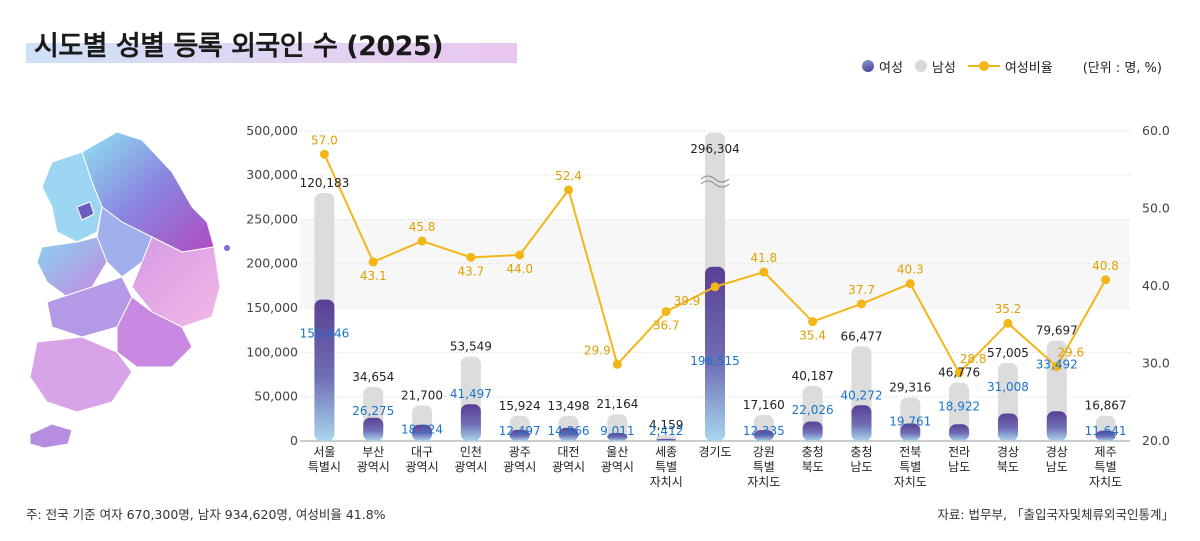  What do you see at coordinates (271, 53) in the screenshot?
I see `title-highlight` at bounding box center [271, 53].